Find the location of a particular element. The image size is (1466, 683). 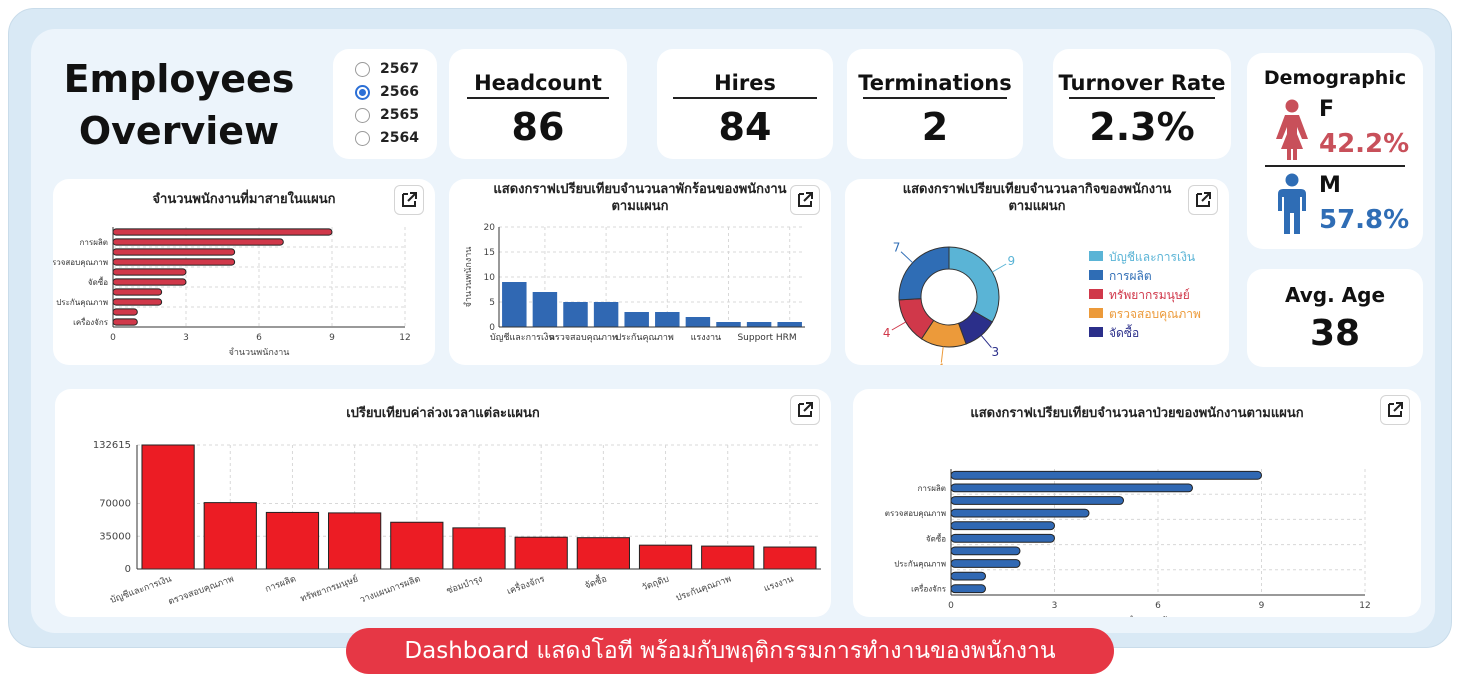

terminations-value: 2 is located at coordinates (935, 127).